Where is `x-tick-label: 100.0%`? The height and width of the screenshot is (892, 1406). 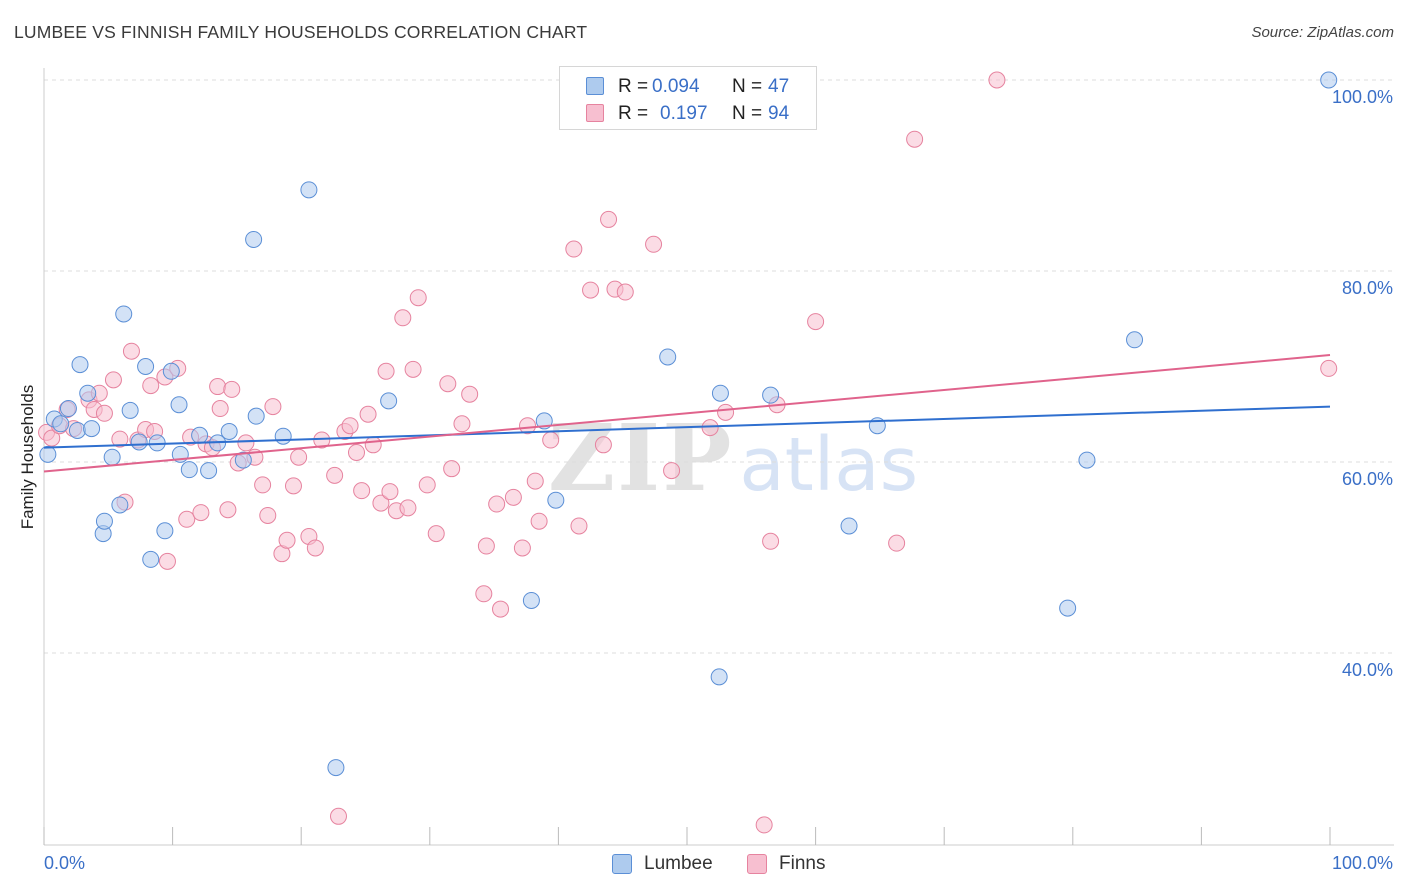 x-tick-label: 100.0% is located at coordinates (1362, 863).